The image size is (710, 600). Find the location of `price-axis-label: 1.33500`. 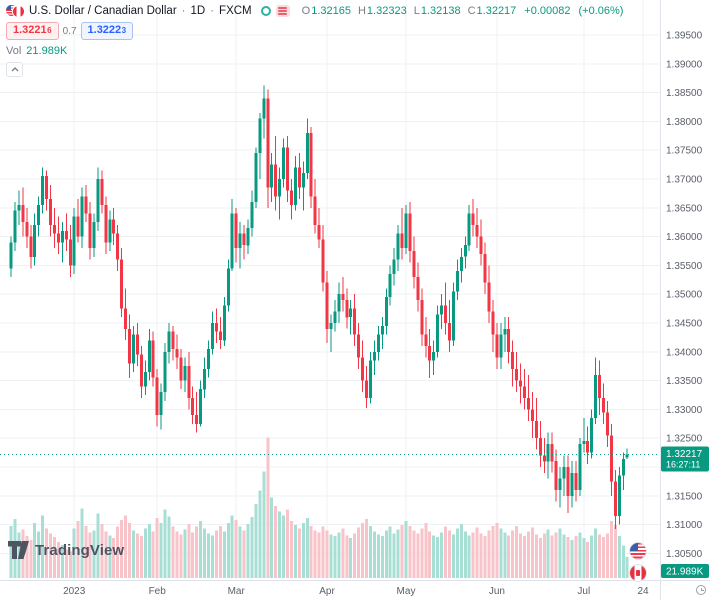

price-axis-label: 1.33500 is located at coordinates (684, 381).